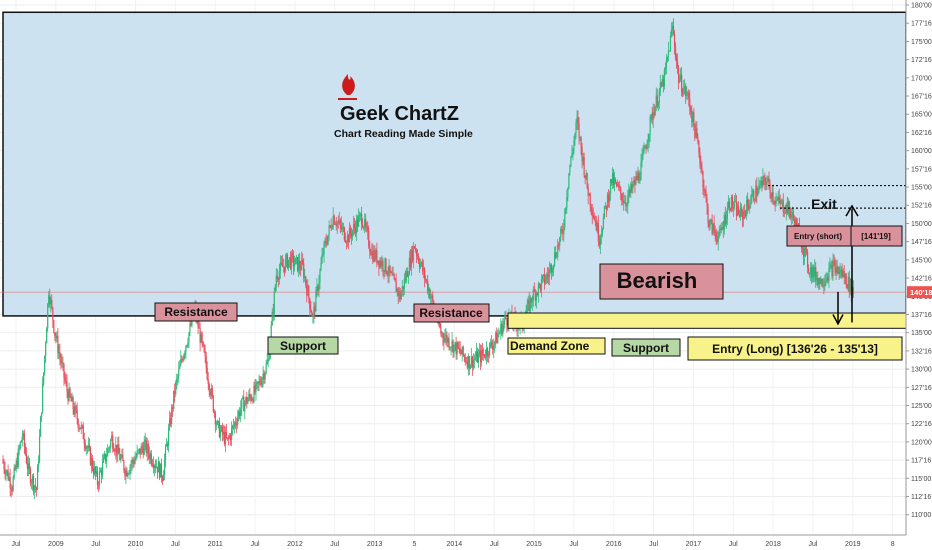 This screenshot has width=932, height=550. Describe the element at coordinates (852, 210) in the screenshot. I see `up-arrow-head` at that location.